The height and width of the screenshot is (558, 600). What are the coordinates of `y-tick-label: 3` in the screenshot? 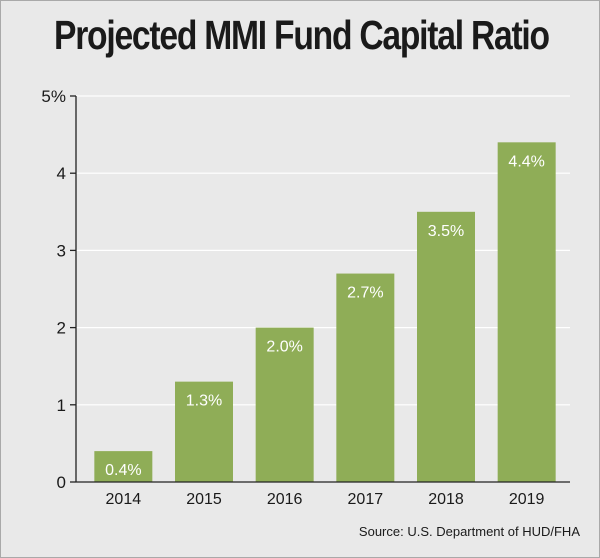 It's located at (61, 250).